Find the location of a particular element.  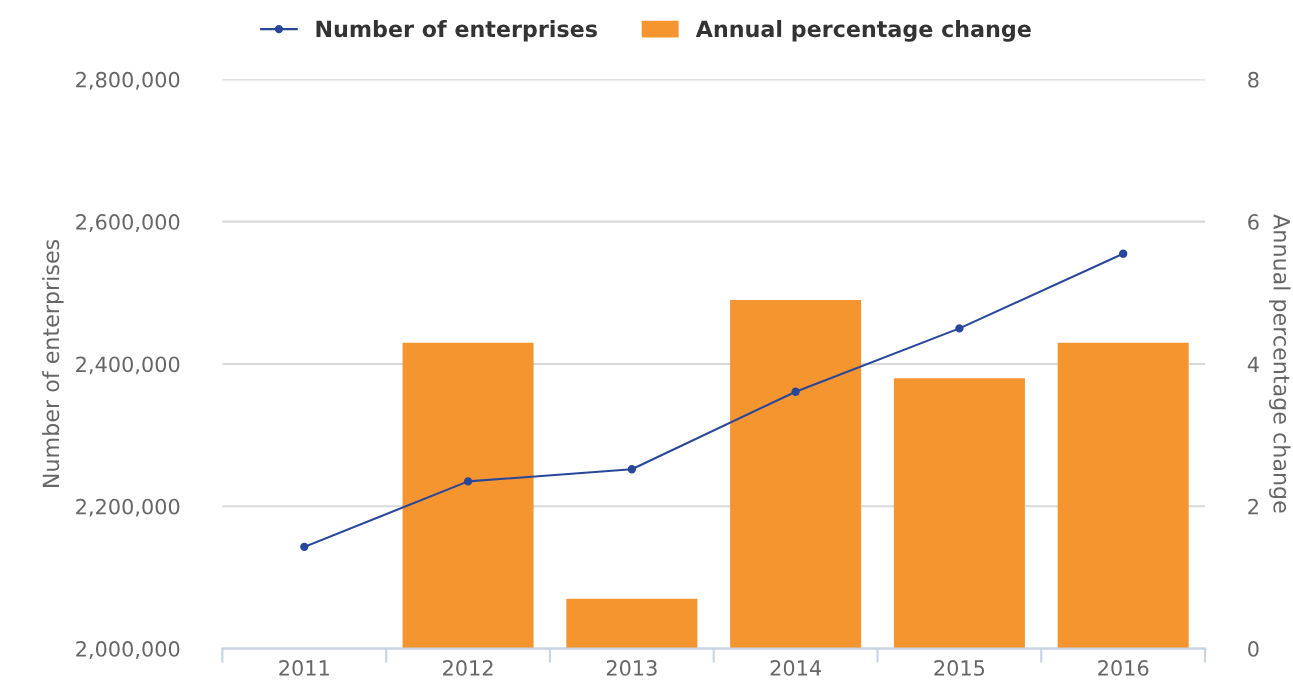

legend-label: Number of enterprises is located at coordinates (456, 31).